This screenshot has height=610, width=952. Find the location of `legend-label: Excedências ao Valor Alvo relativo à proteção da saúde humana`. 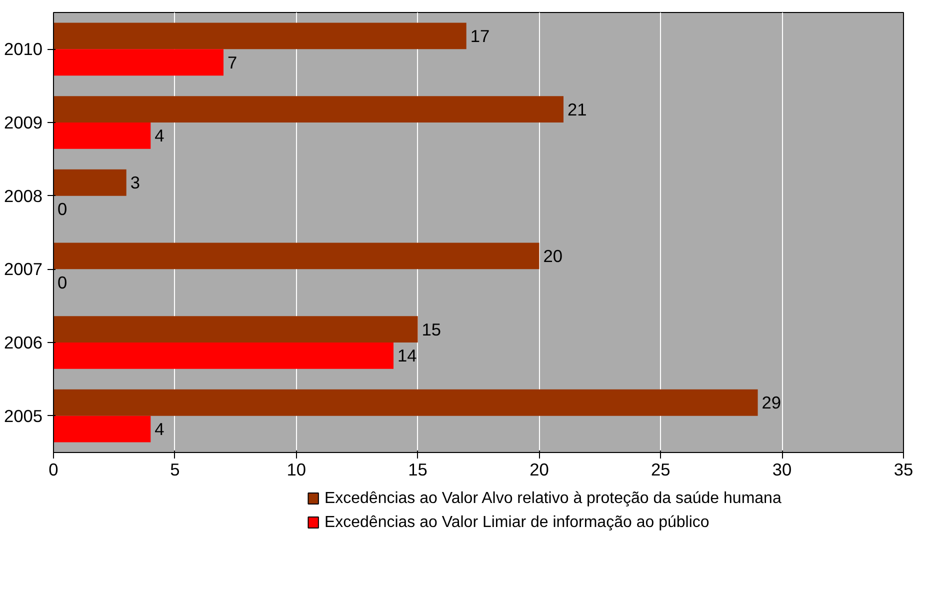

legend-label: Excedências ao Valor Alvo relativo à proteção da saúde humana is located at coordinates (553, 498).